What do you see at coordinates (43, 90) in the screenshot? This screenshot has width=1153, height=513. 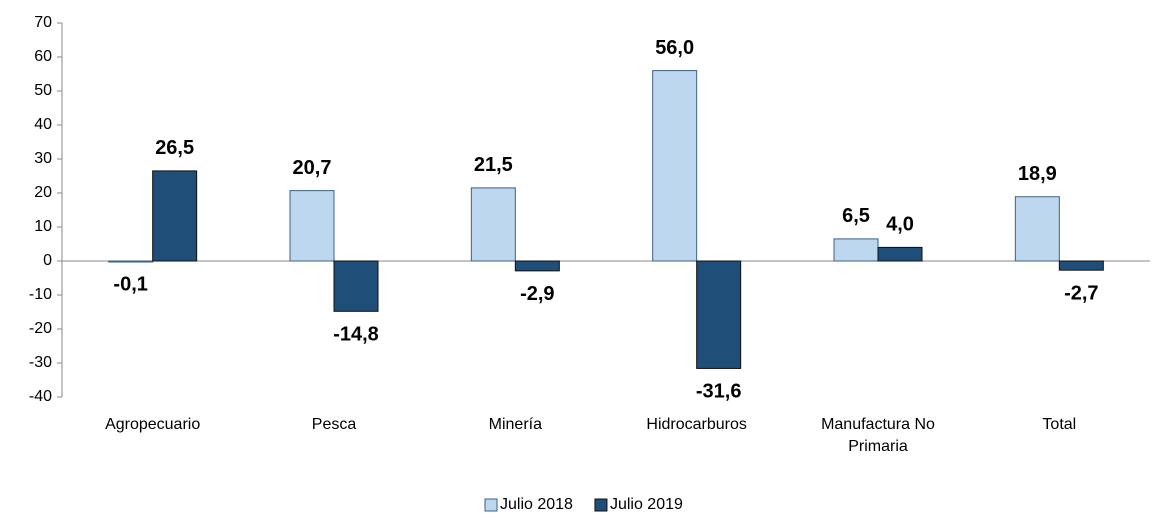 I see `y-tick-label: 50` at bounding box center [43, 90].